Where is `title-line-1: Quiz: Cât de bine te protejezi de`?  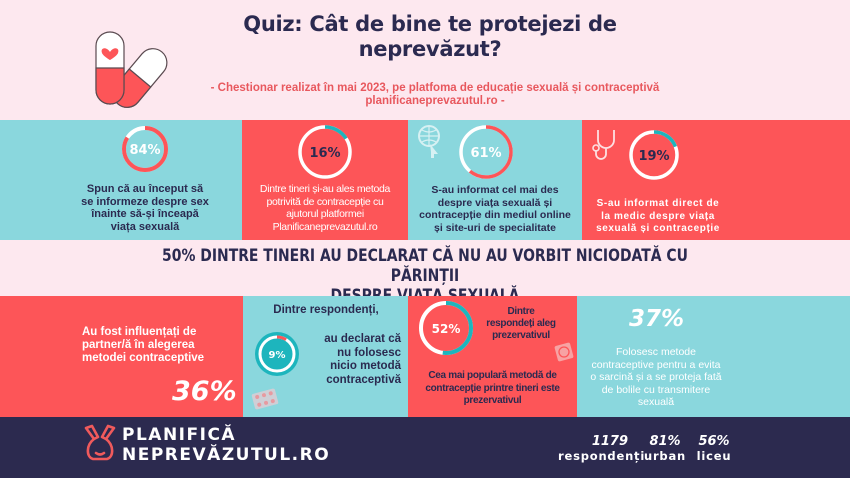 title-line-1: Quiz: Cât de bine te protejezi de is located at coordinates (430, 24).